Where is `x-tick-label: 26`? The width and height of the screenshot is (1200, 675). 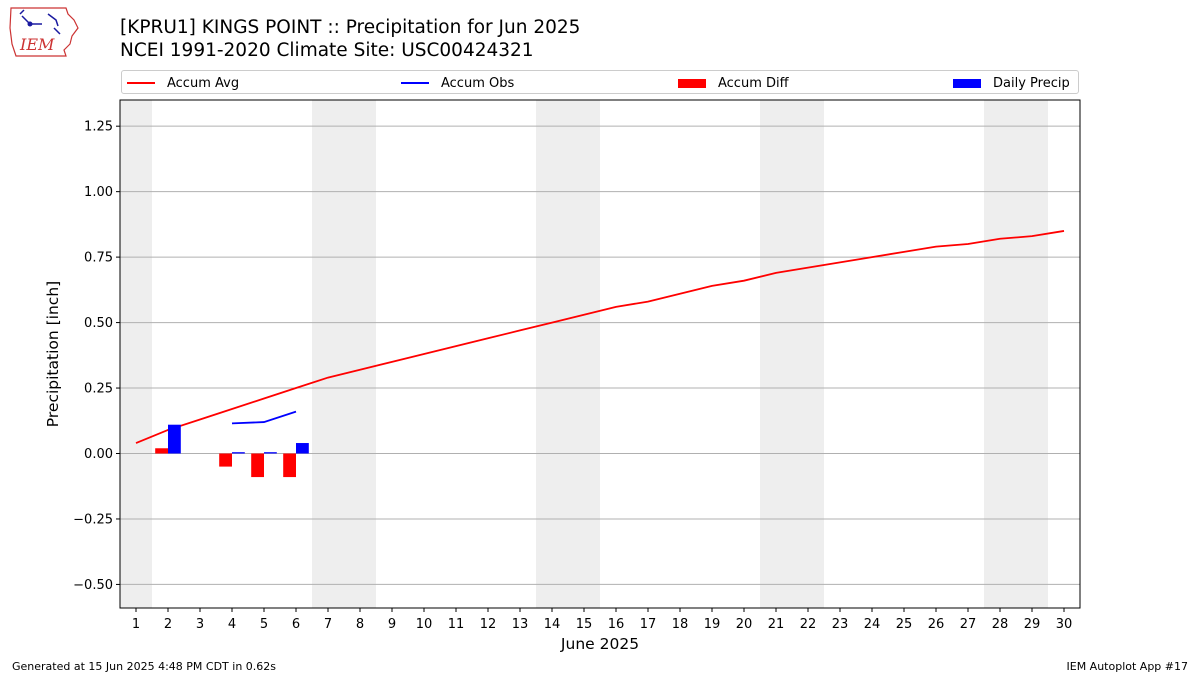
x-tick-label: 26 is located at coordinates (936, 624).